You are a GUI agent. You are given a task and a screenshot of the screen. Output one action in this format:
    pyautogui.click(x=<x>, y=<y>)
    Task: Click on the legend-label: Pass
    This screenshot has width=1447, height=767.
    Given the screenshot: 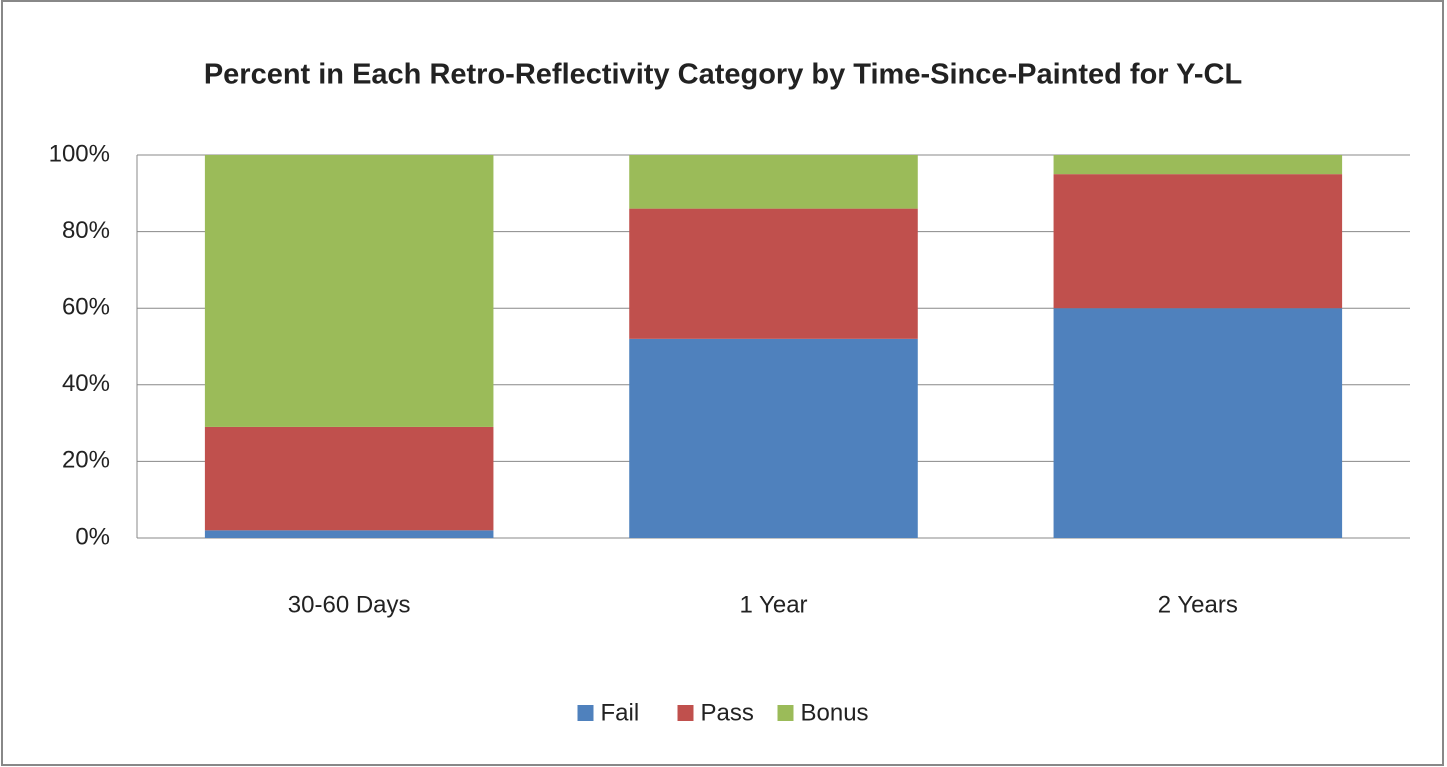 What is the action you would take?
    pyautogui.click(x=727, y=712)
    